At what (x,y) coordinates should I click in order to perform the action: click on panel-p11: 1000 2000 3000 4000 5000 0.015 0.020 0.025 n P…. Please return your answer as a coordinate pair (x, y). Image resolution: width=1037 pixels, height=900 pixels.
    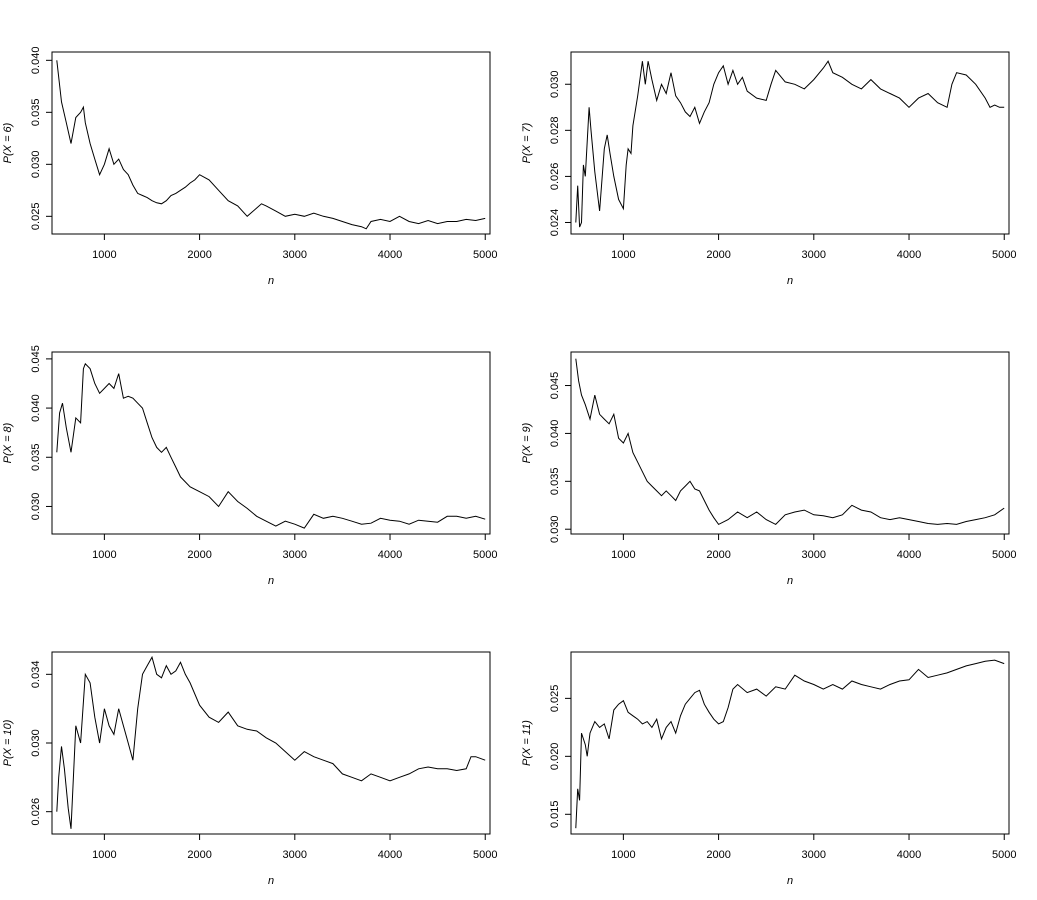
    Looking at the image, I should click on (768, 769).